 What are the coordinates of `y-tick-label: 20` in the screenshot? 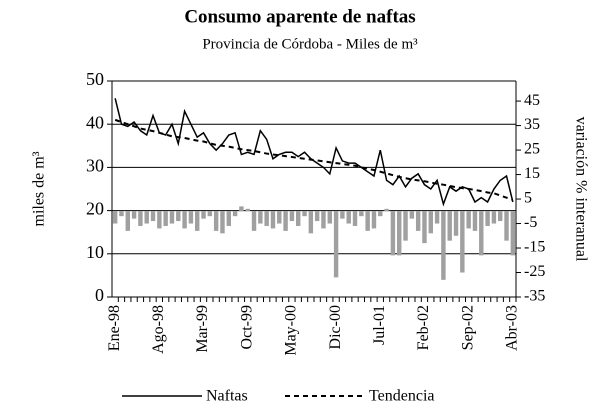 It's located at (95, 209).